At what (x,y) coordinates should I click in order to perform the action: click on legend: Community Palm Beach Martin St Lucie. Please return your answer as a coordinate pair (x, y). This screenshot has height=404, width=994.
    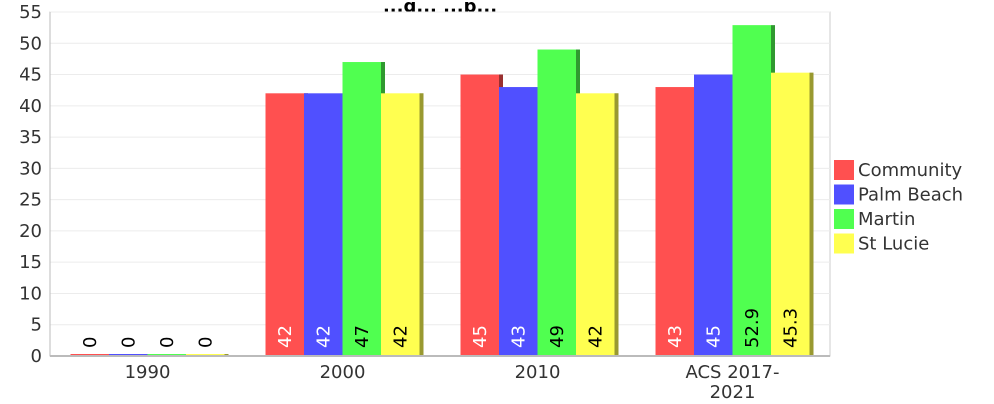
    Looking at the image, I should click on (898, 207).